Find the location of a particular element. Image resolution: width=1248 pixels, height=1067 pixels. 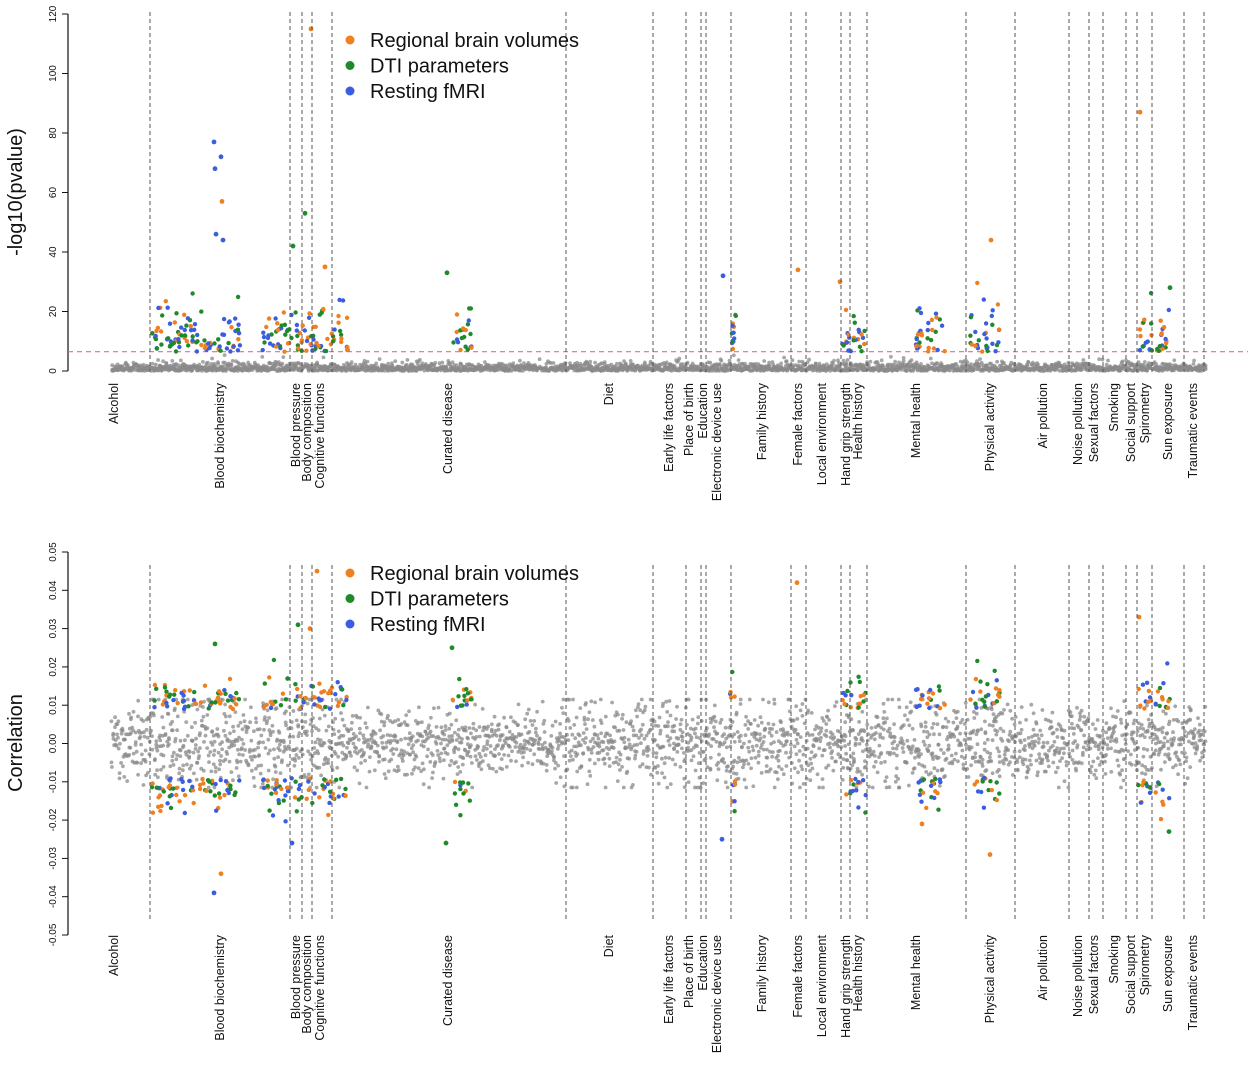

y-tick-label: 120 is located at coordinates (53, 13).